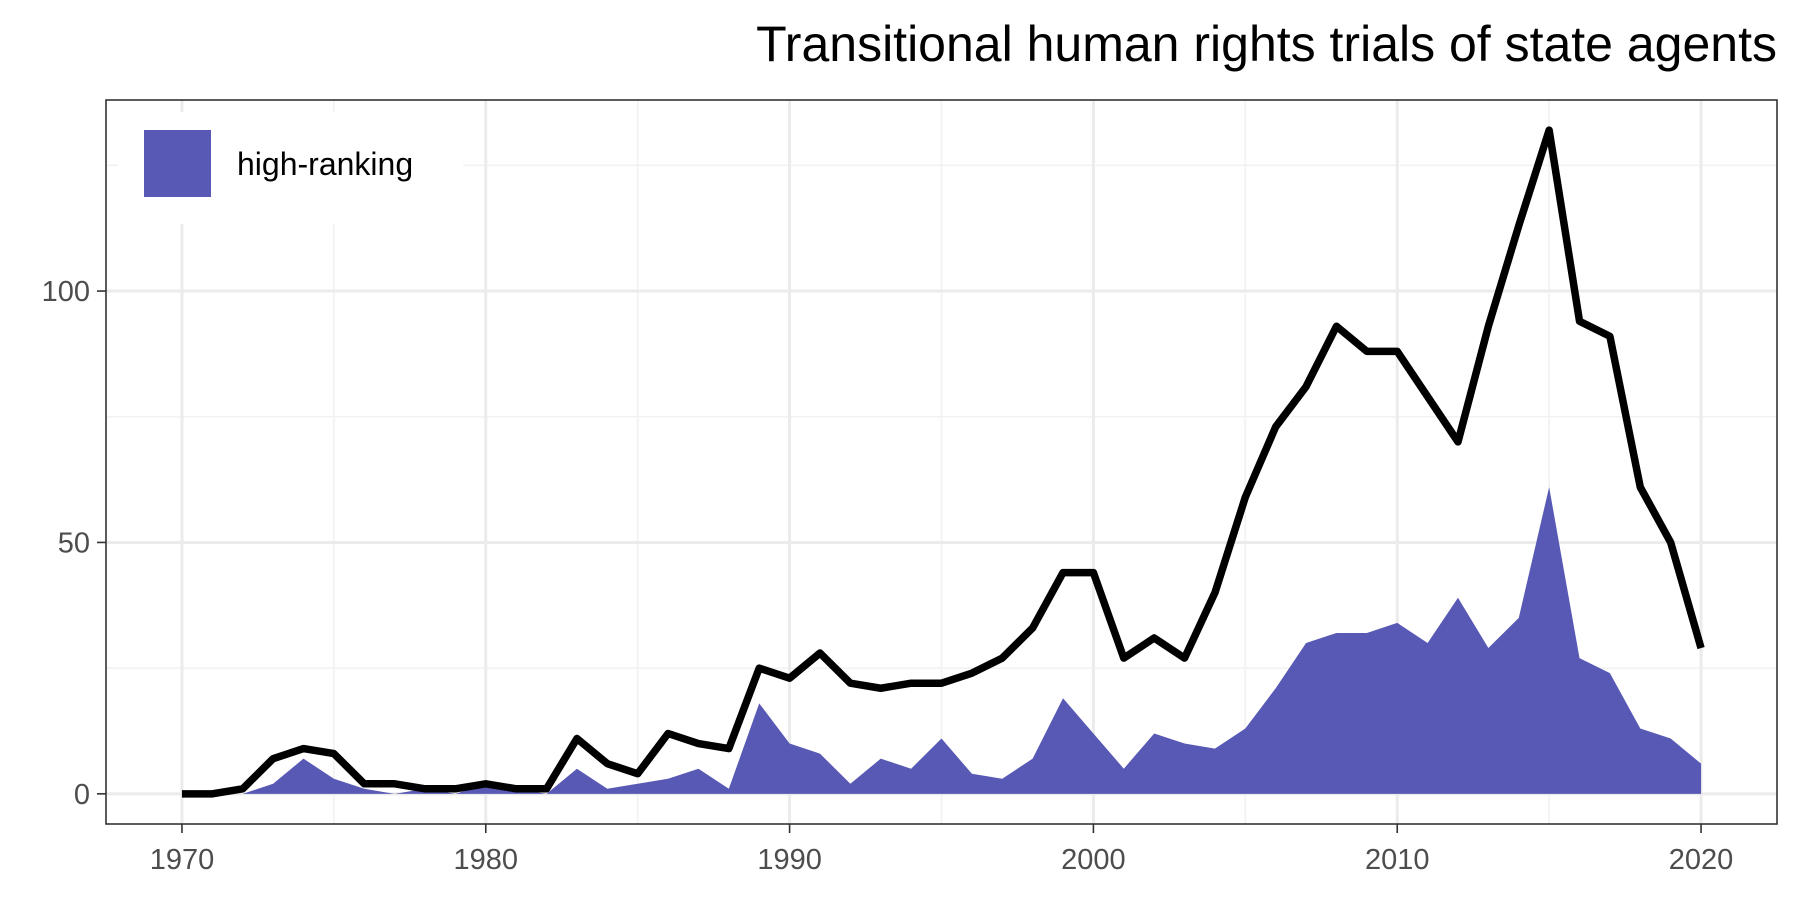  I want to click on legend-label-high-ranking: high-ranking, so click(325, 164).